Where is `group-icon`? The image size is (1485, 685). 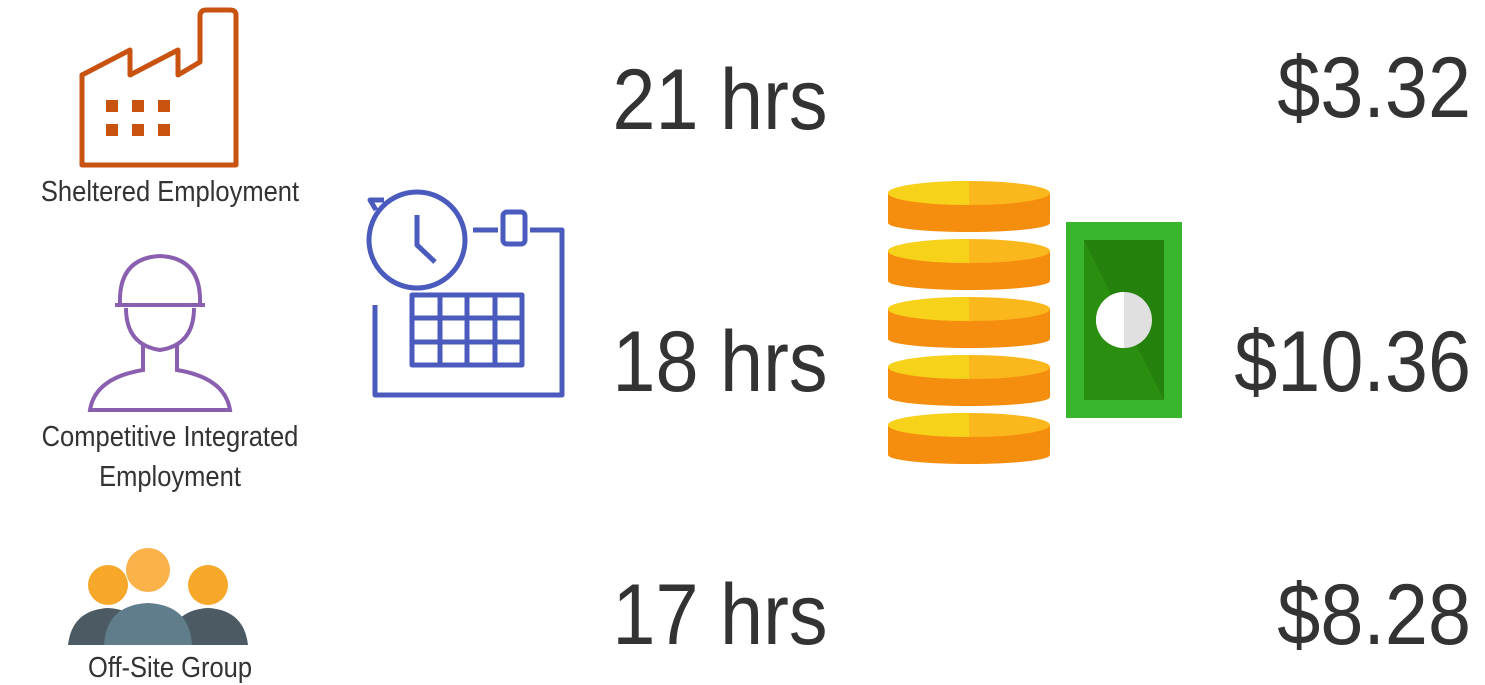 group-icon is located at coordinates (158, 596).